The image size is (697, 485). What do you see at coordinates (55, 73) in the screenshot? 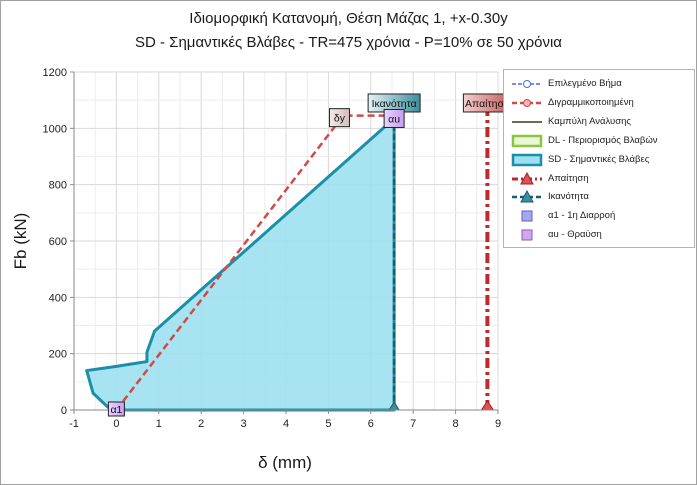
I see `y-tick-label: 1200` at bounding box center [55, 73].